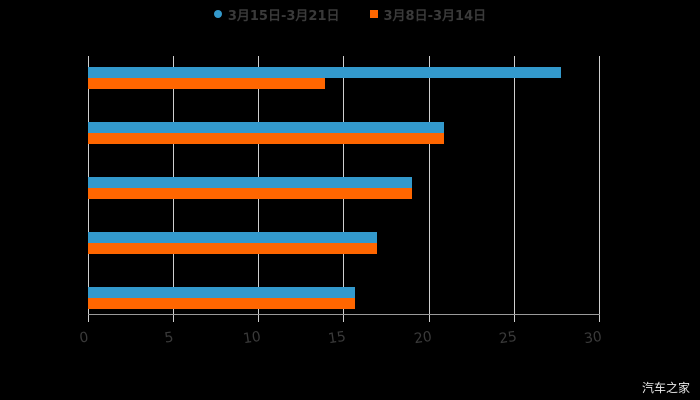  What do you see at coordinates (508, 338) in the screenshot?
I see `x-tick-label: 25` at bounding box center [508, 338].